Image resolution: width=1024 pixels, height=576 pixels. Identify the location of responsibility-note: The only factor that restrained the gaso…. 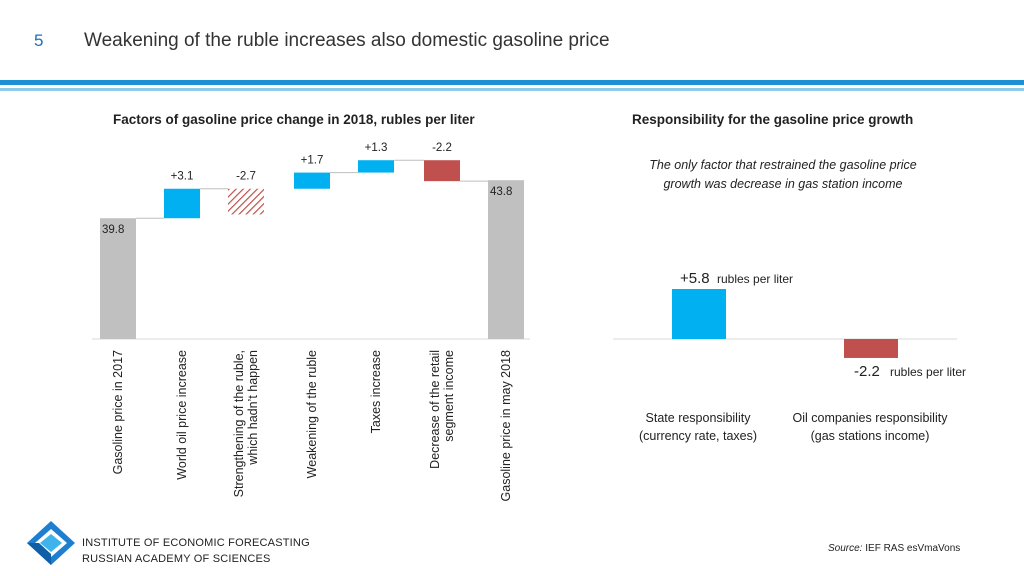
(783, 175).